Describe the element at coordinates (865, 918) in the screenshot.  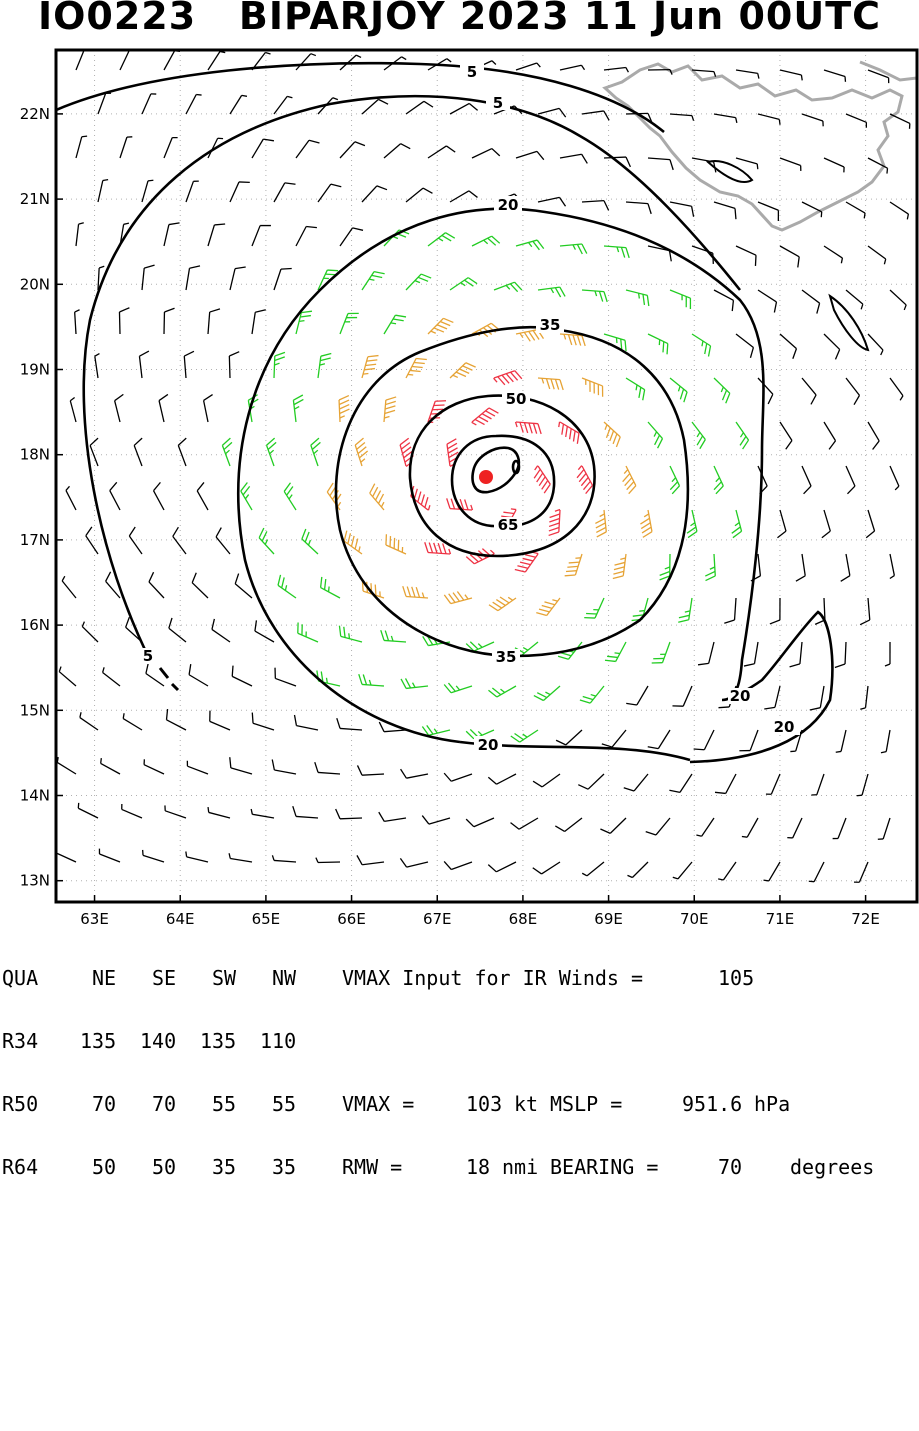
I see `lon-tick-label: 72E` at that location.